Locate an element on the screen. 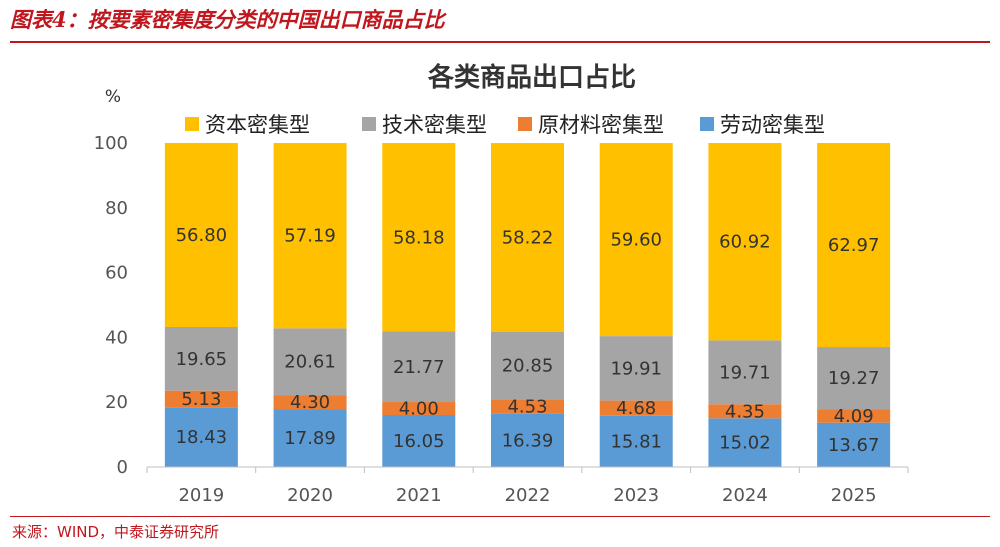  data-label: 56.80 is located at coordinates (202, 235).